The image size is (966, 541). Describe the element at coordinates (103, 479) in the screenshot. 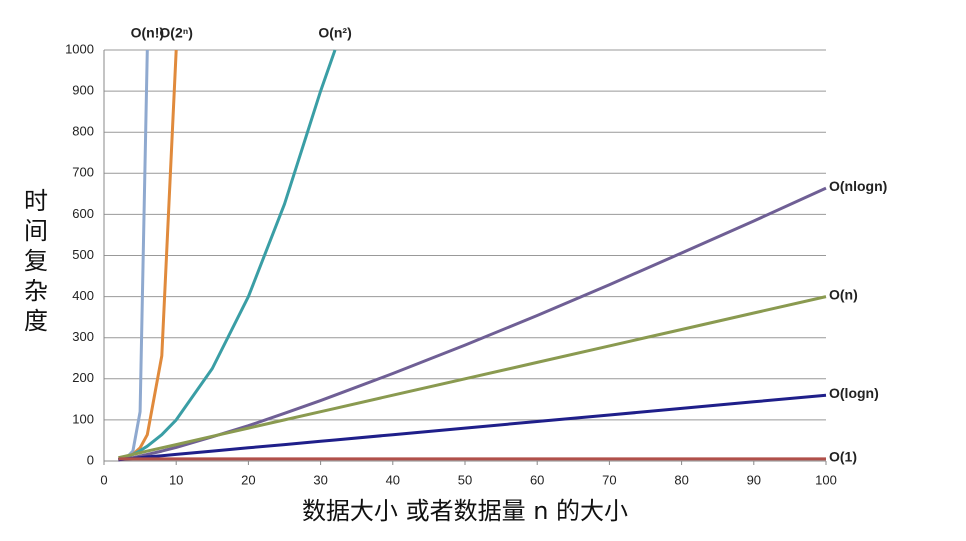

I see `x-tick-label: 0` at that location.